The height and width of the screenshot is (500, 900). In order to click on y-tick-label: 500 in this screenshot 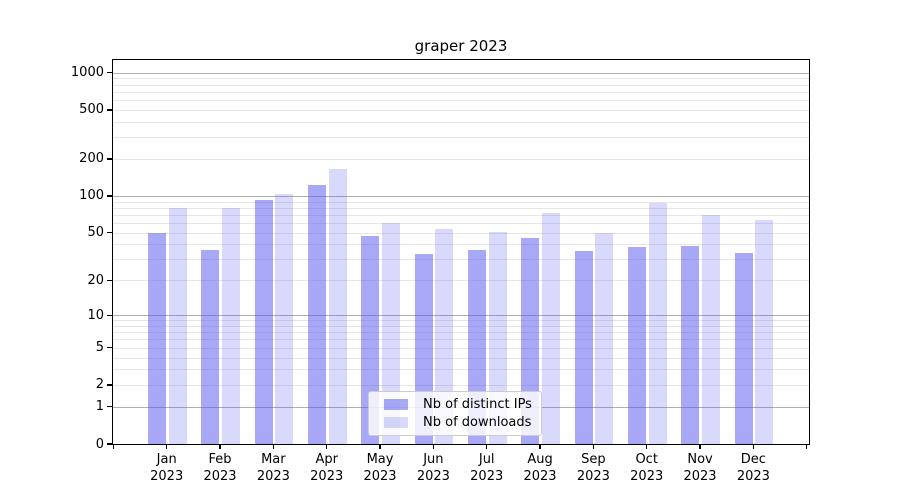, I will do `click(91, 110)`.